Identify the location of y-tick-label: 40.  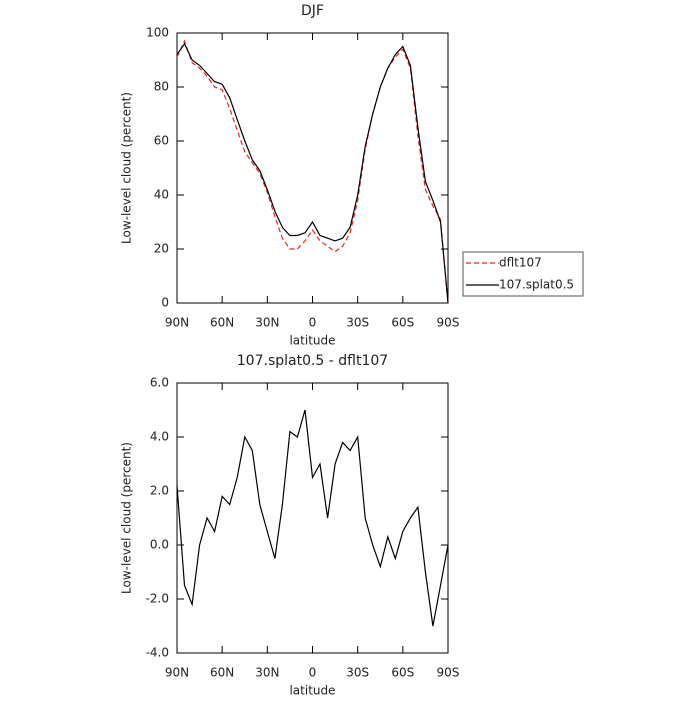
(161, 195).